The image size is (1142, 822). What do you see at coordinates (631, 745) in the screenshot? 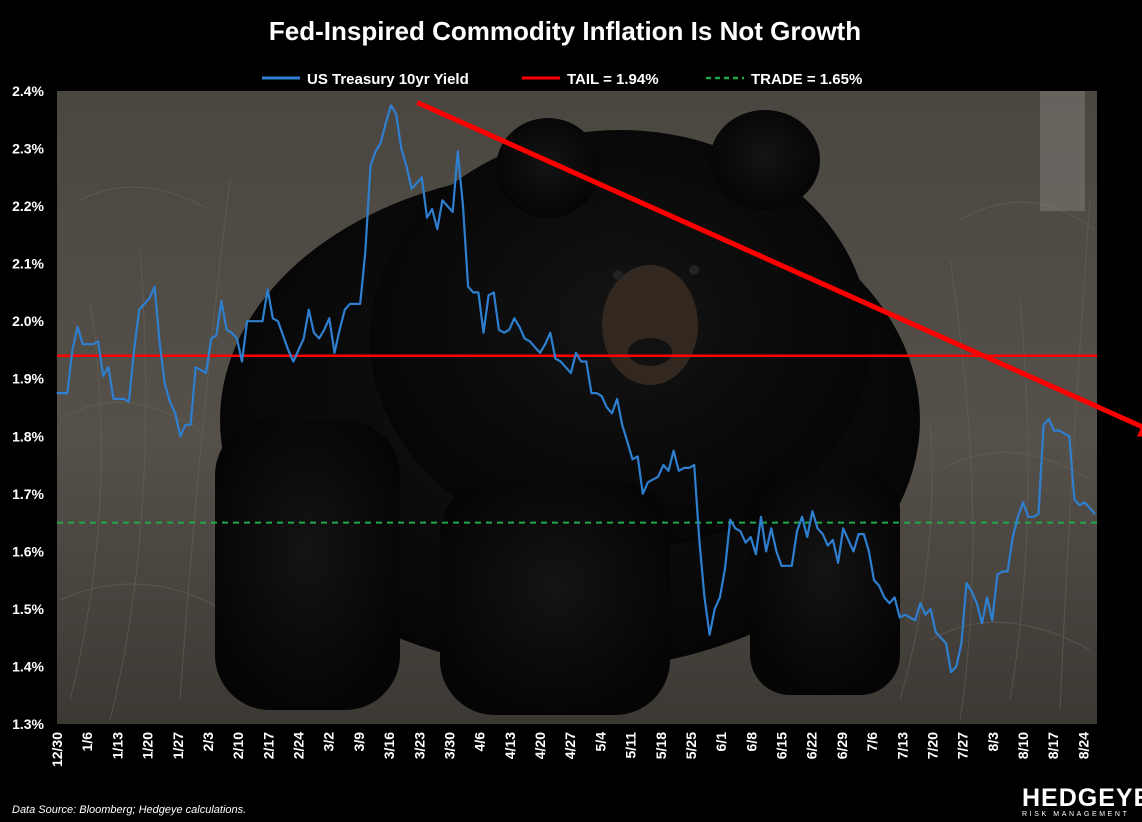
I see `x-tick-label: 5/11` at bounding box center [631, 745].